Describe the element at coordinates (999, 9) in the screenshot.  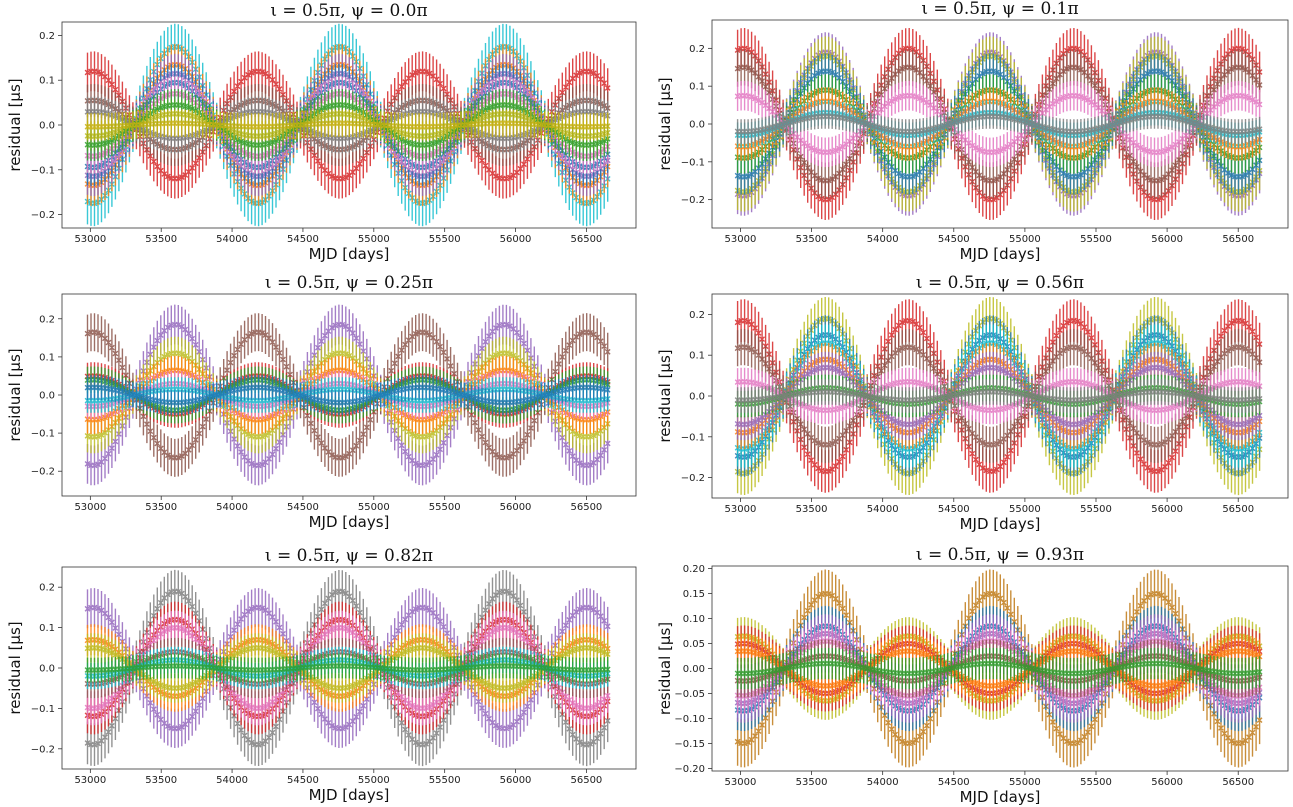
I see `chart-title: ι = 0.5π, ψ = 0.1π` at that location.